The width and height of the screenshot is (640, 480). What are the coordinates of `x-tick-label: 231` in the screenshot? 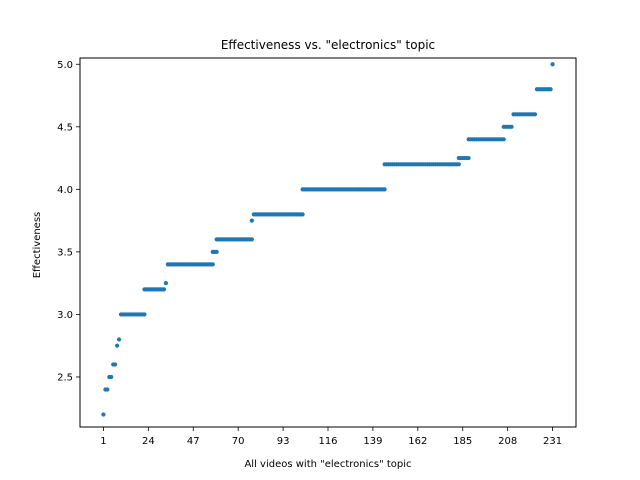 It's located at (552, 441).